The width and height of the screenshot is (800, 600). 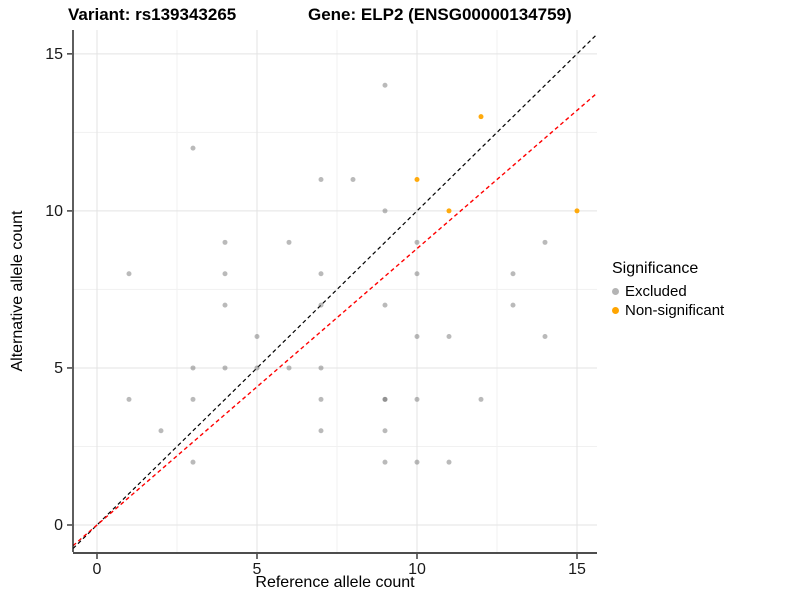 I want to click on legend-label: Excluded, so click(x=656, y=291).